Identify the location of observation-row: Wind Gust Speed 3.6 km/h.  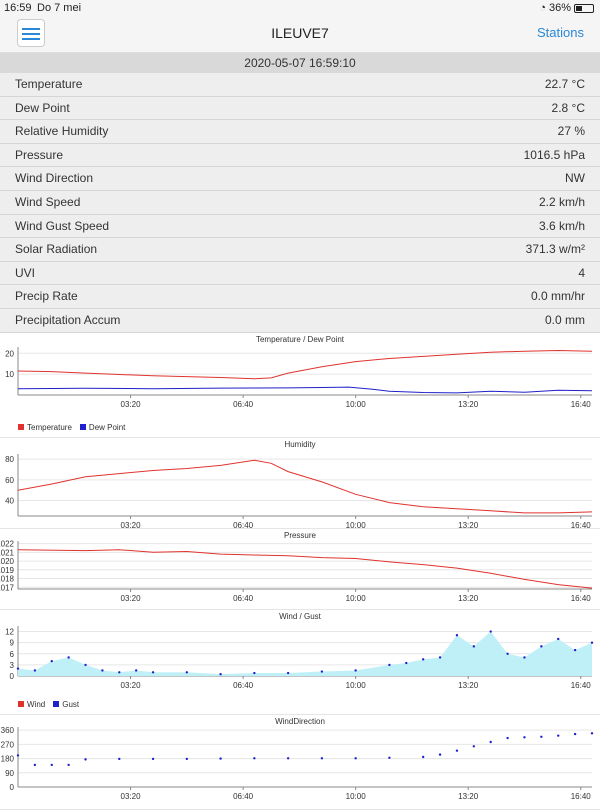
(300, 227).